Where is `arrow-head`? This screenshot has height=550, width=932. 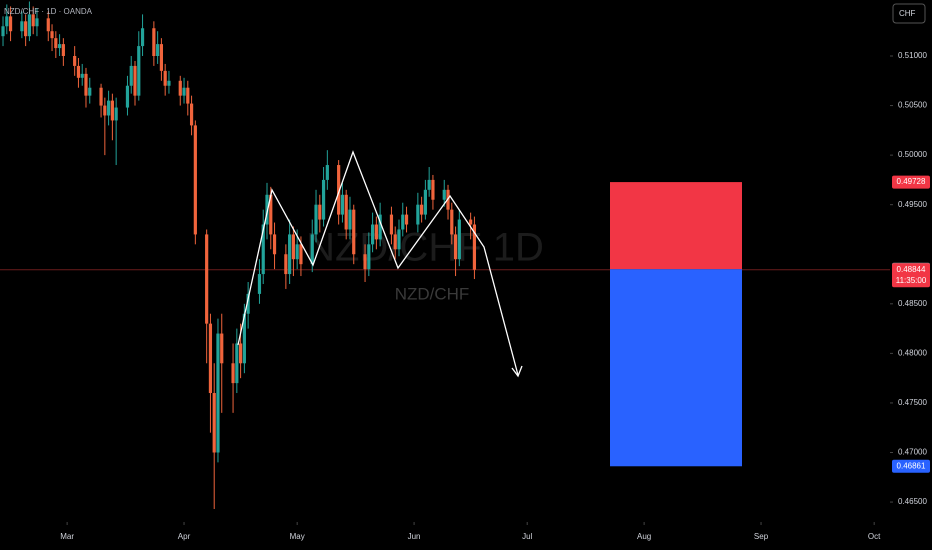
arrow-head is located at coordinates (517, 371).